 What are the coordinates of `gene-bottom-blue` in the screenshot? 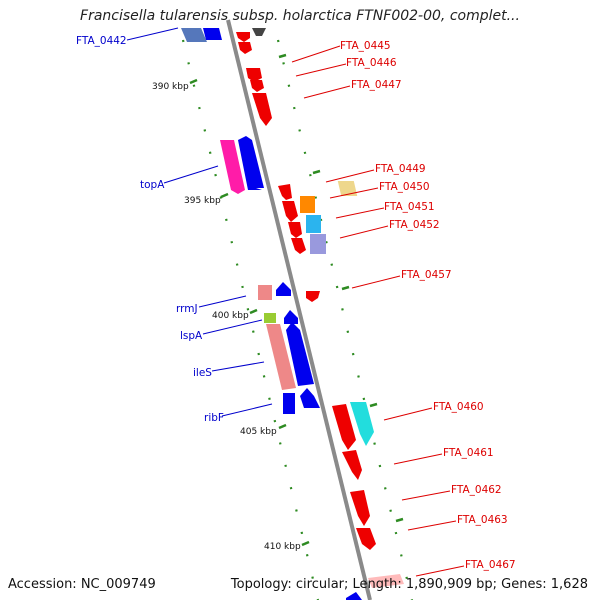 It's located at (354, 596).